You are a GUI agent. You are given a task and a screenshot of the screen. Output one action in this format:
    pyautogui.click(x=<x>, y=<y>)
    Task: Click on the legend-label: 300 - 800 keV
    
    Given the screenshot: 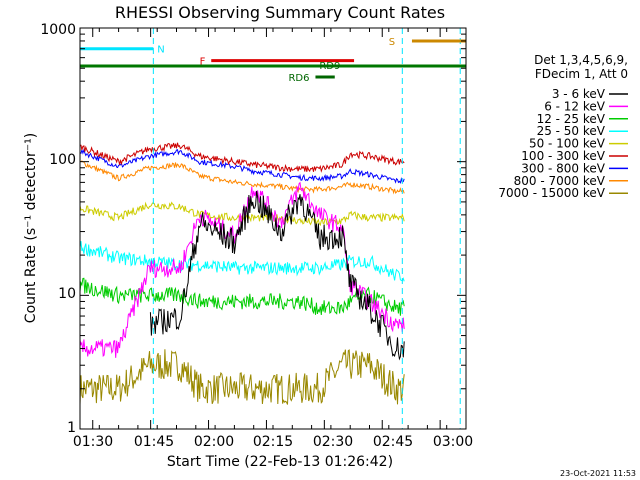 What is the action you would take?
    pyautogui.click(x=563, y=168)
    